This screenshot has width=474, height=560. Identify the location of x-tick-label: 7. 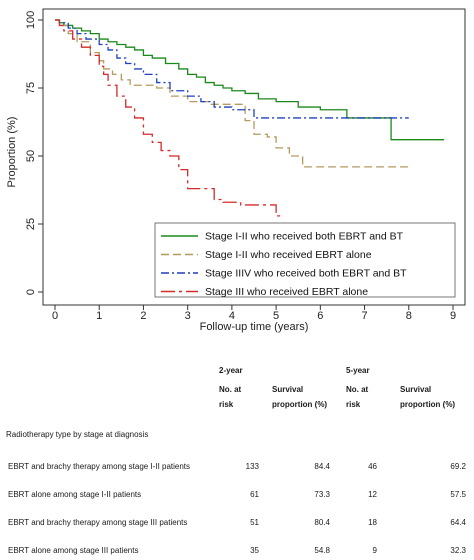
(364, 316).